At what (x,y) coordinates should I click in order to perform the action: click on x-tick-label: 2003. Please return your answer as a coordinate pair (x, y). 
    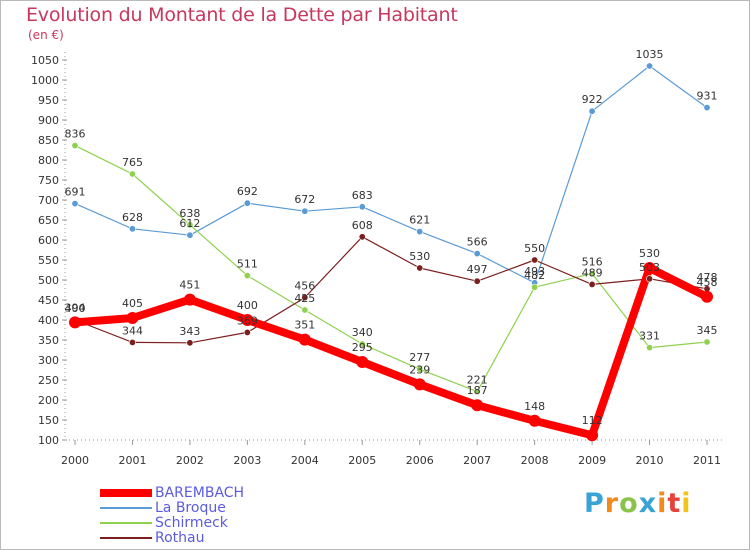
    Looking at the image, I should click on (247, 460).